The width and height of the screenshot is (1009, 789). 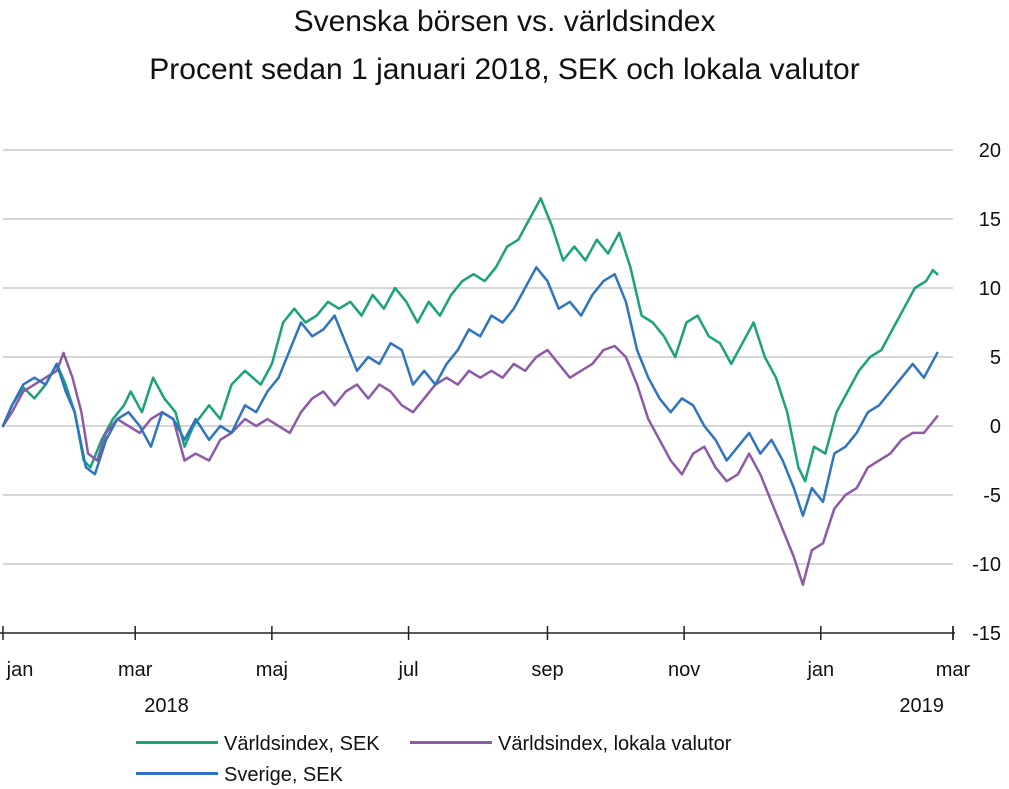 What do you see at coordinates (166, 706) in the screenshot?
I see `x-year-label: 2018` at bounding box center [166, 706].